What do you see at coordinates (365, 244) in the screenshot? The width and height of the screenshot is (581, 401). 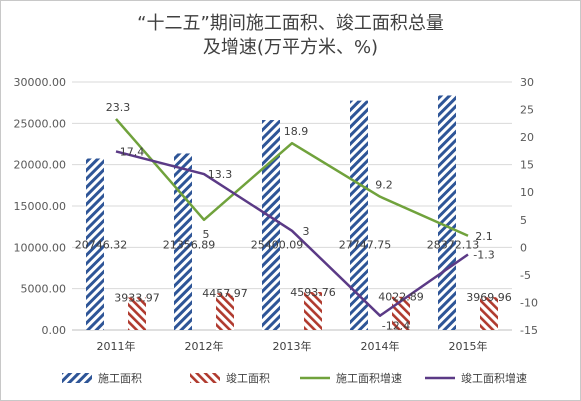 I see `construction-area-data-label: 27747.75` at bounding box center [365, 244].